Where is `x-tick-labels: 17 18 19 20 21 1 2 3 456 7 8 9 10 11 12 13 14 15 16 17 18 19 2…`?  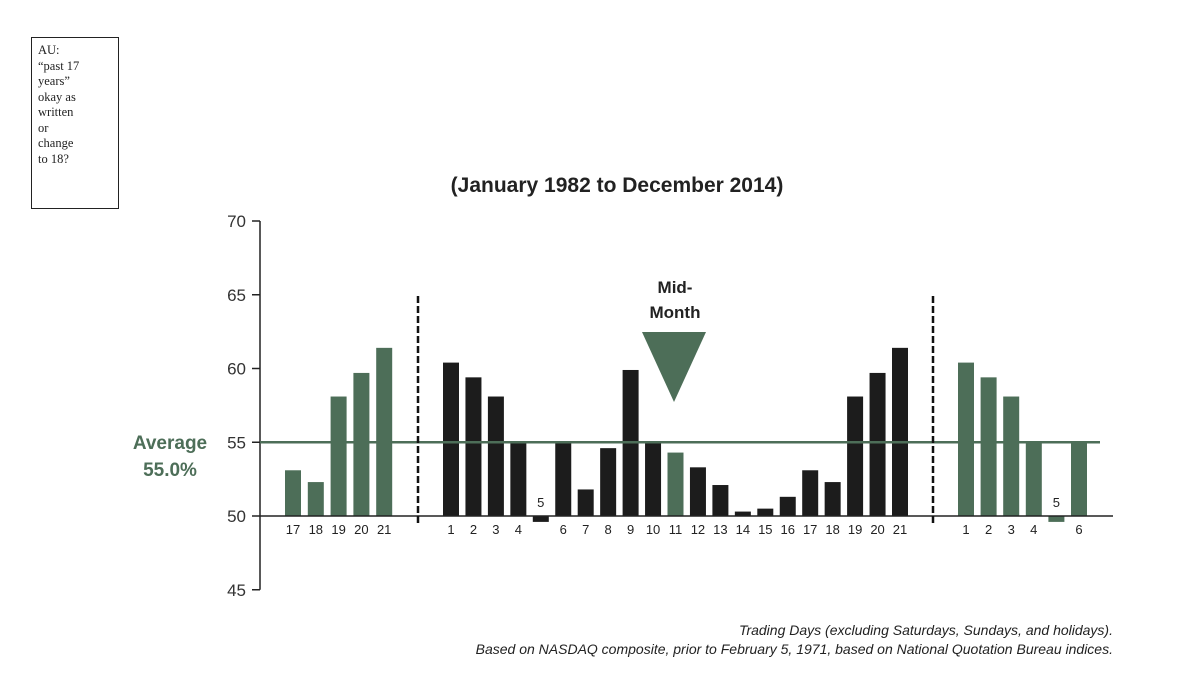 x-tick-labels: 17 18 19 20 21 1 2 3 456 7 8 9 10 11 12 13 14 15 16 17 18 19 2… is located at coordinates (684, 516).